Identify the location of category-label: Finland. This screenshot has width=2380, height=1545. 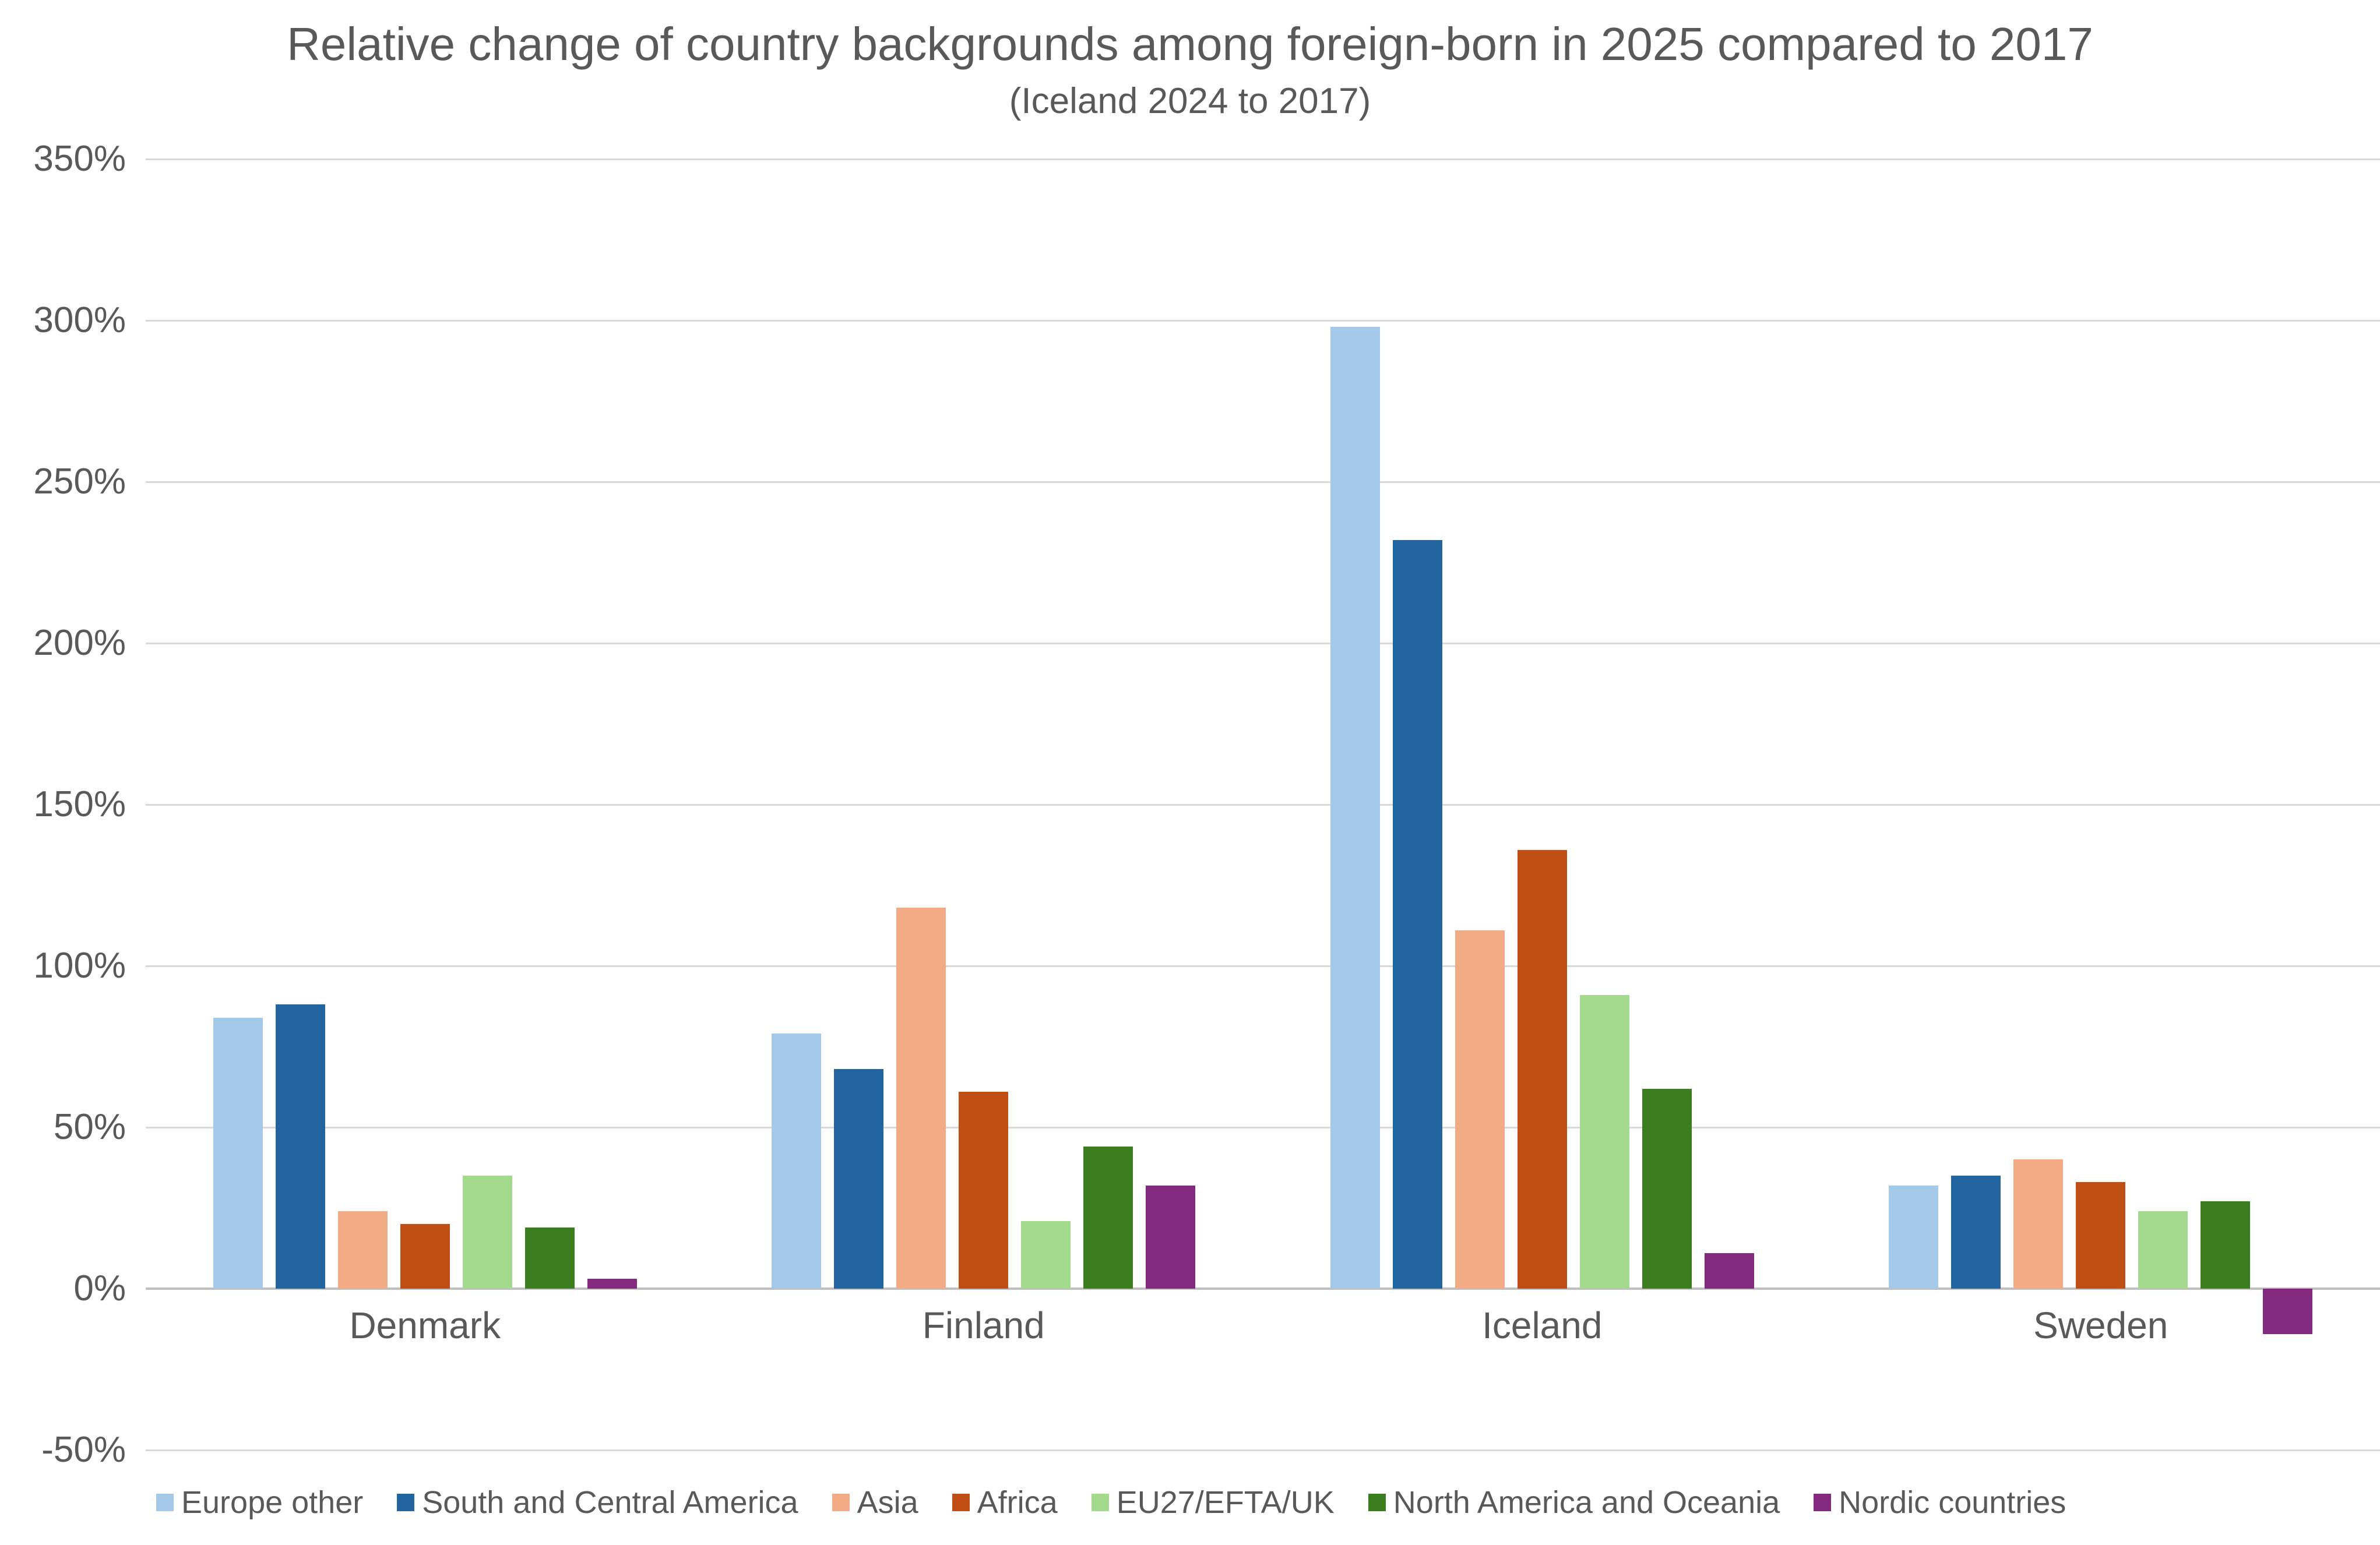
(983, 1325).